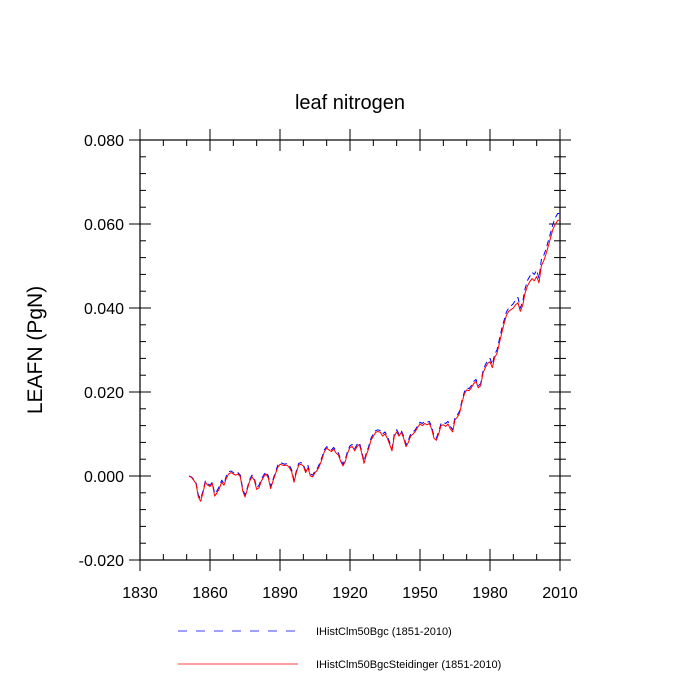 The height and width of the screenshot is (700, 700). What do you see at coordinates (384, 632) in the screenshot?
I see `legend-label-0: IHistClm50Bgc (1851-2010)` at bounding box center [384, 632].